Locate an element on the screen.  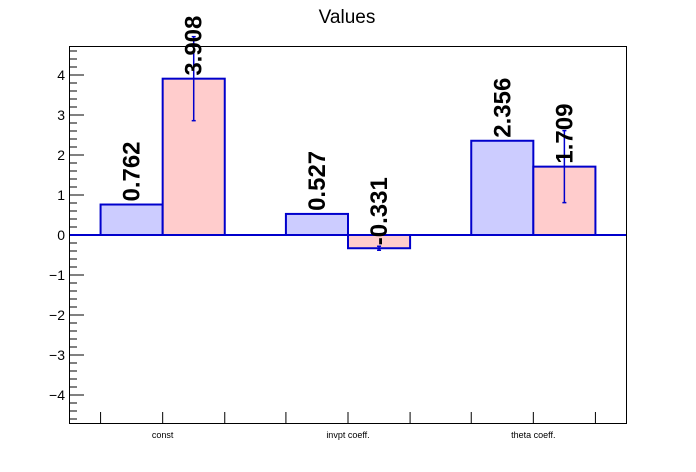
y-tick-label: 3 is located at coordinates (61, 115).